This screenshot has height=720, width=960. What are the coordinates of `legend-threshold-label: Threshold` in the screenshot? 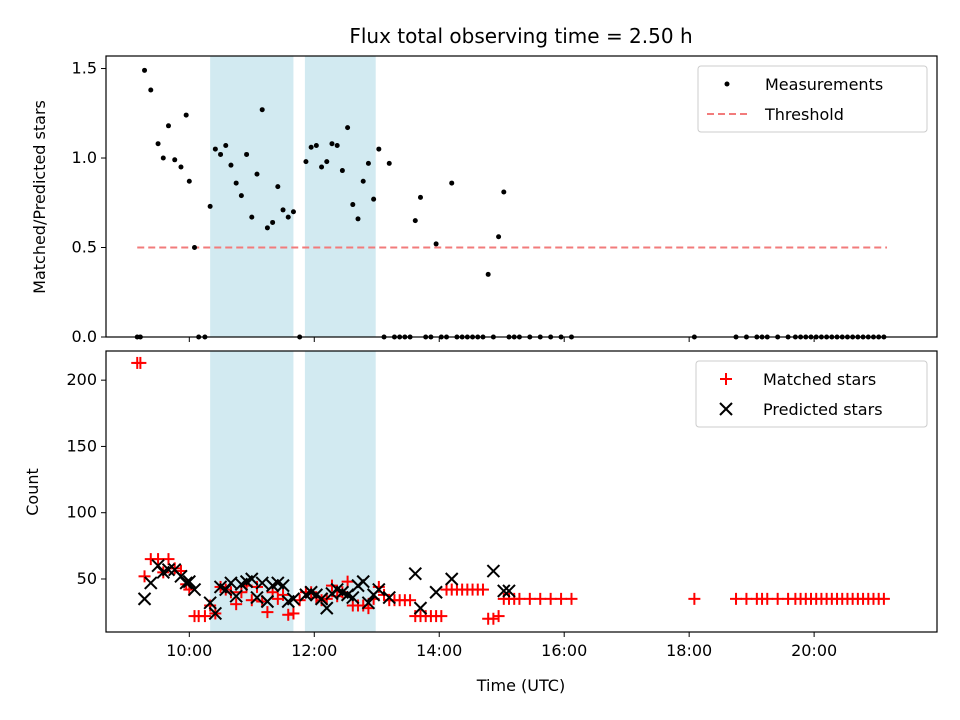 It's located at (804, 114).